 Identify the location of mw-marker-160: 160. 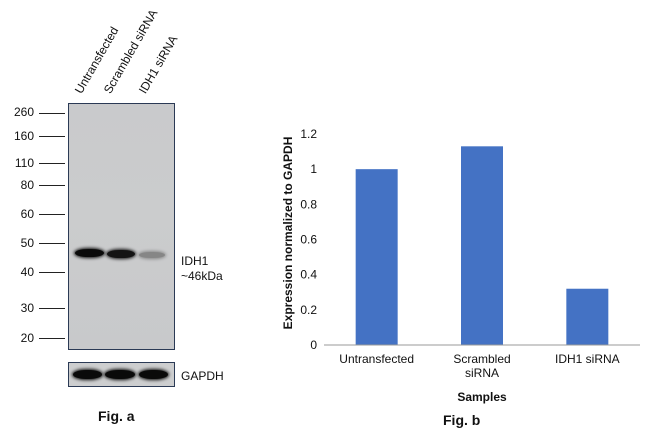
(23, 136).